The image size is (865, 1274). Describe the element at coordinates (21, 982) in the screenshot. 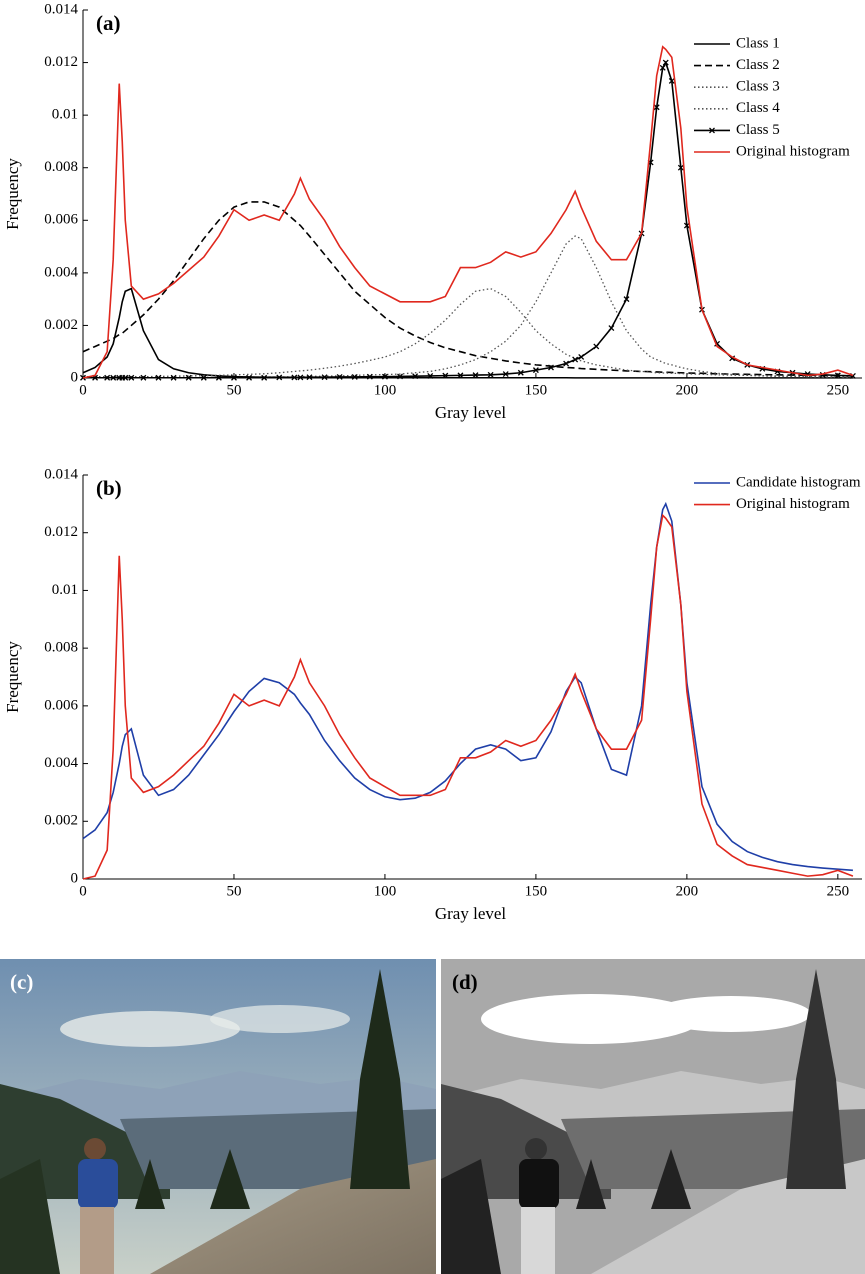

I see `panel-label: (c)` at that location.